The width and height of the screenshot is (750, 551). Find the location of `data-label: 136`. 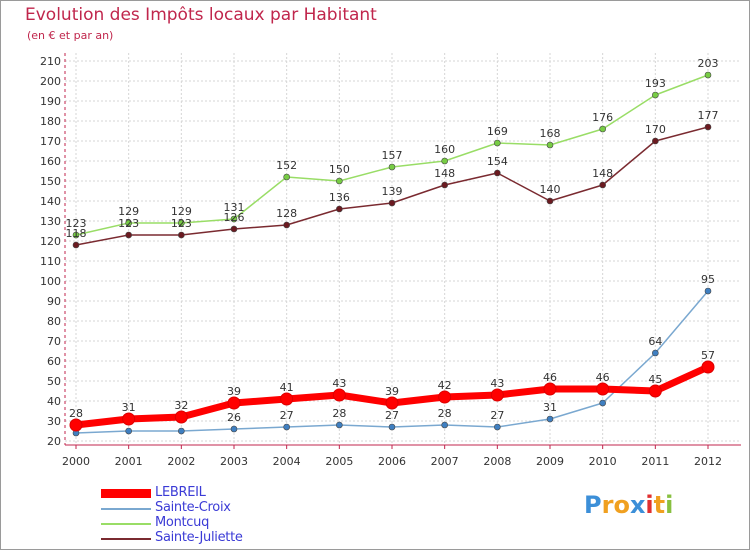

data-label: 136 is located at coordinates (339, 197).